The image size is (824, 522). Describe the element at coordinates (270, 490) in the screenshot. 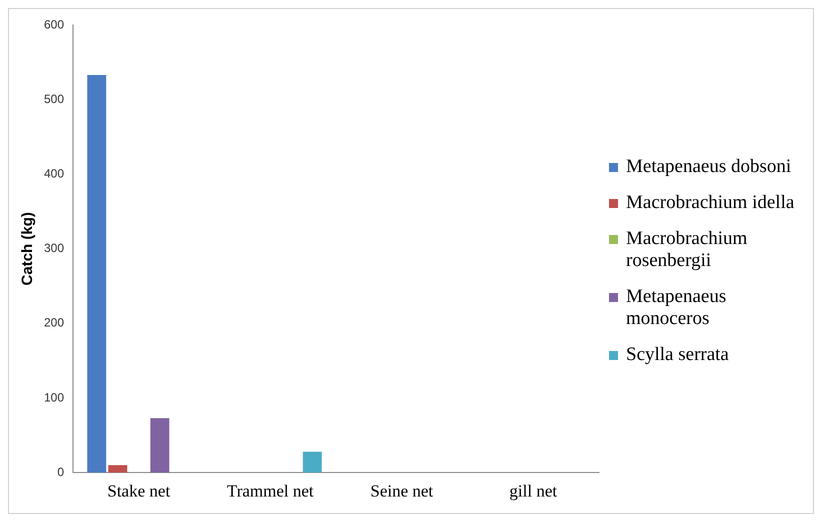

I see `x-tick-label: Trammel net` at that location.